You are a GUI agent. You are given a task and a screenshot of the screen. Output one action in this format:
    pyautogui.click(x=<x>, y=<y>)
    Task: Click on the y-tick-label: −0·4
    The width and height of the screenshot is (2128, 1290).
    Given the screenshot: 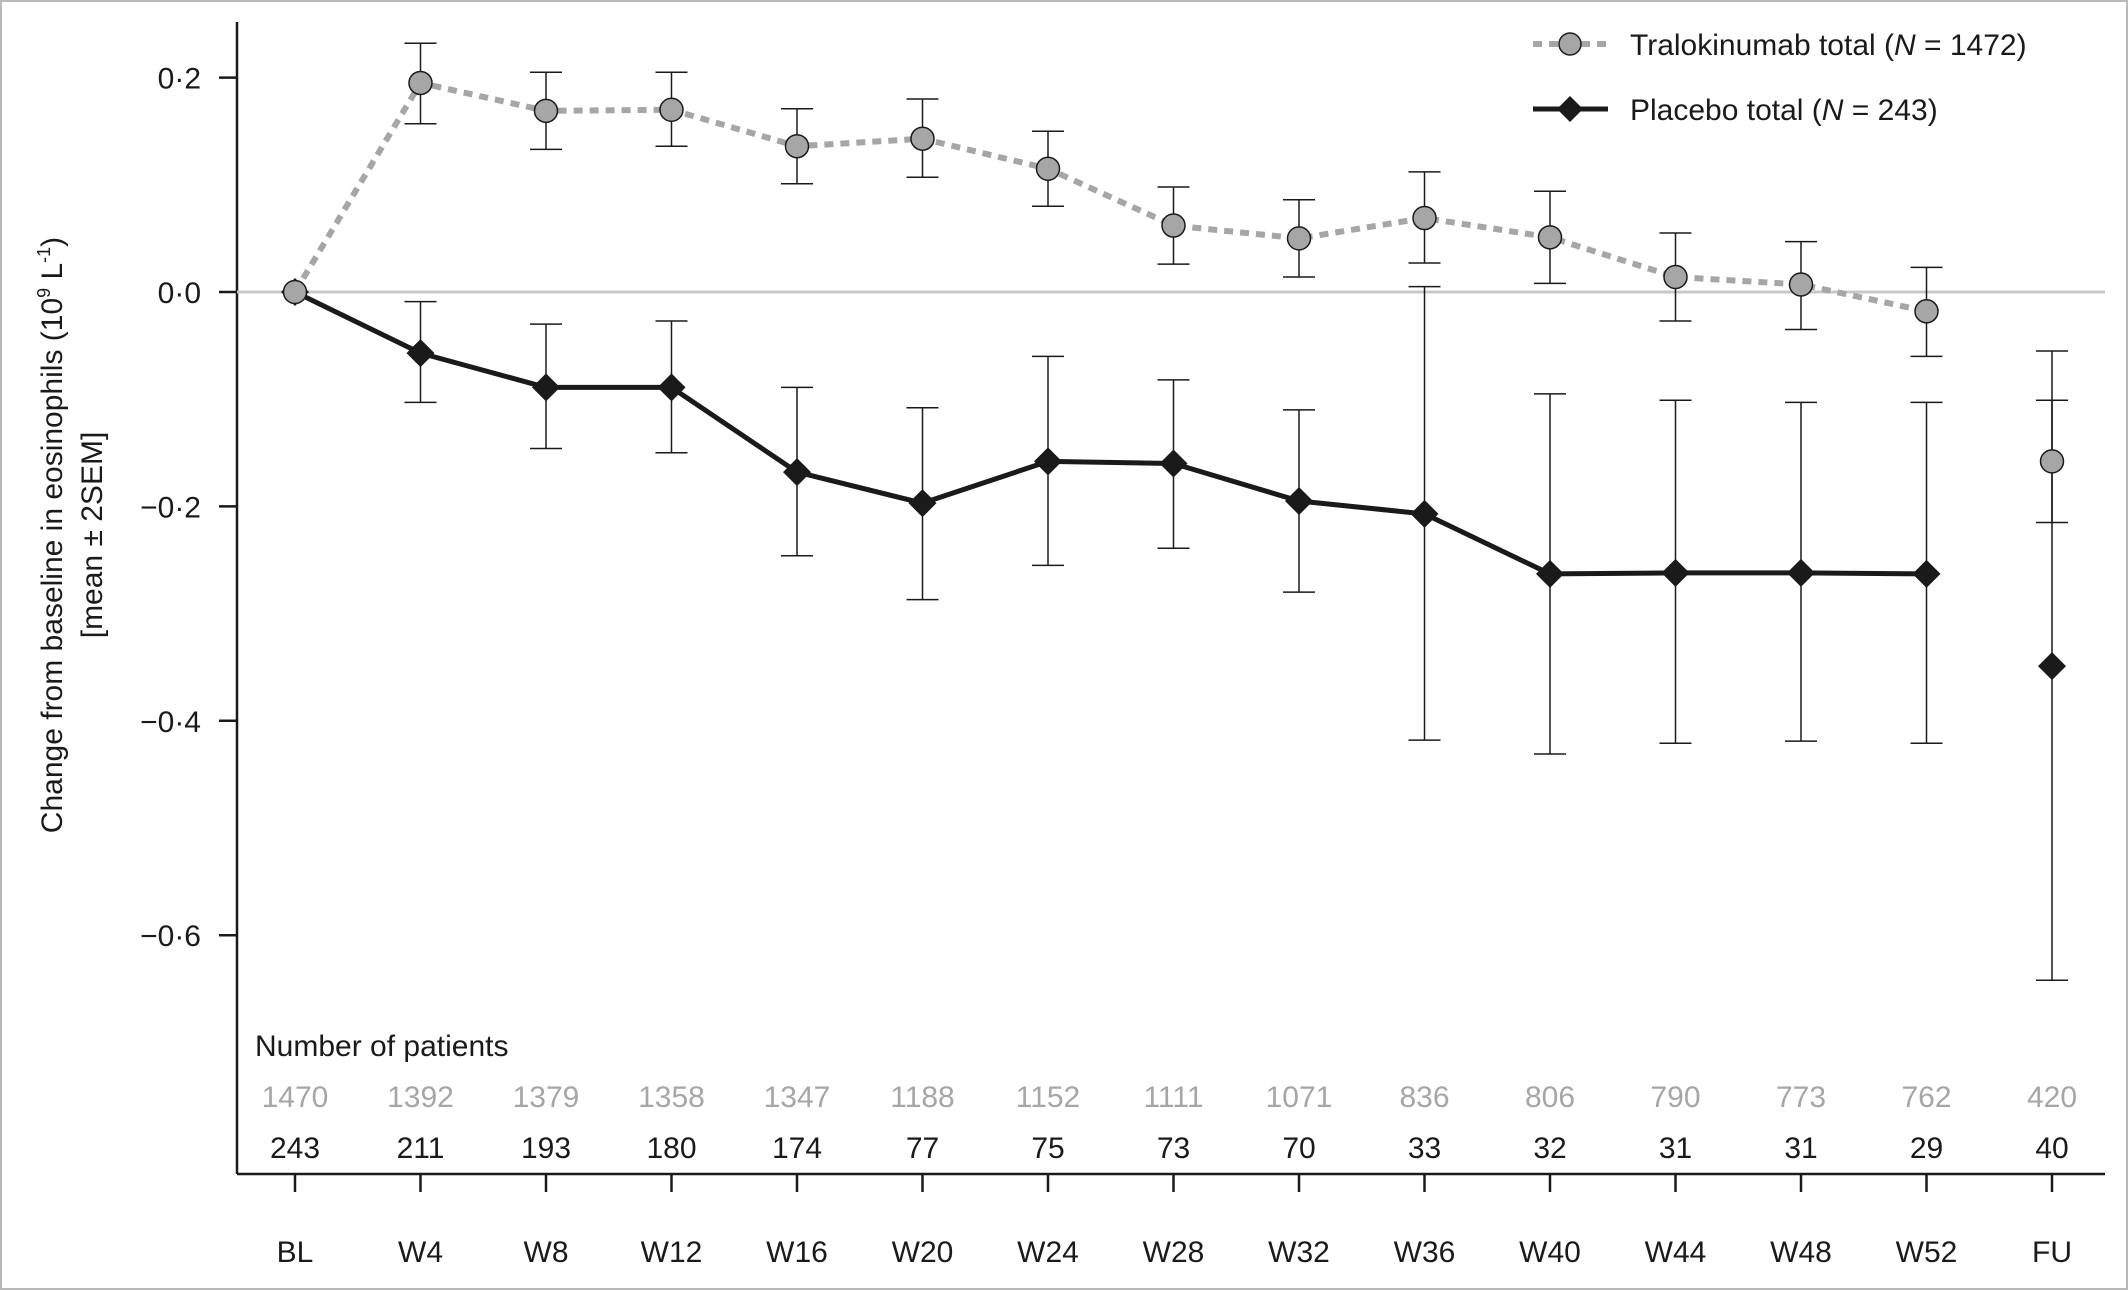 What is the action you would take?
    pyautogui.click(x=170, y=722)
    